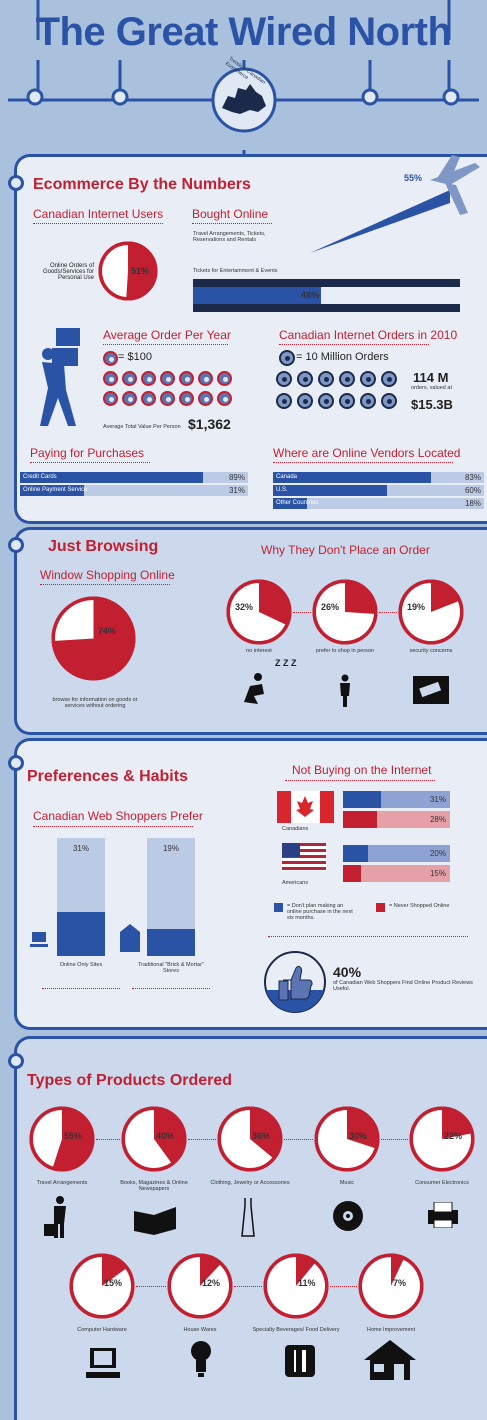 Image resolution: width=487 pixels, height=1420 pixels. Describe the element at coordinates (243, 80) in the screenshot. I see `header-circuit-lines` at that location.